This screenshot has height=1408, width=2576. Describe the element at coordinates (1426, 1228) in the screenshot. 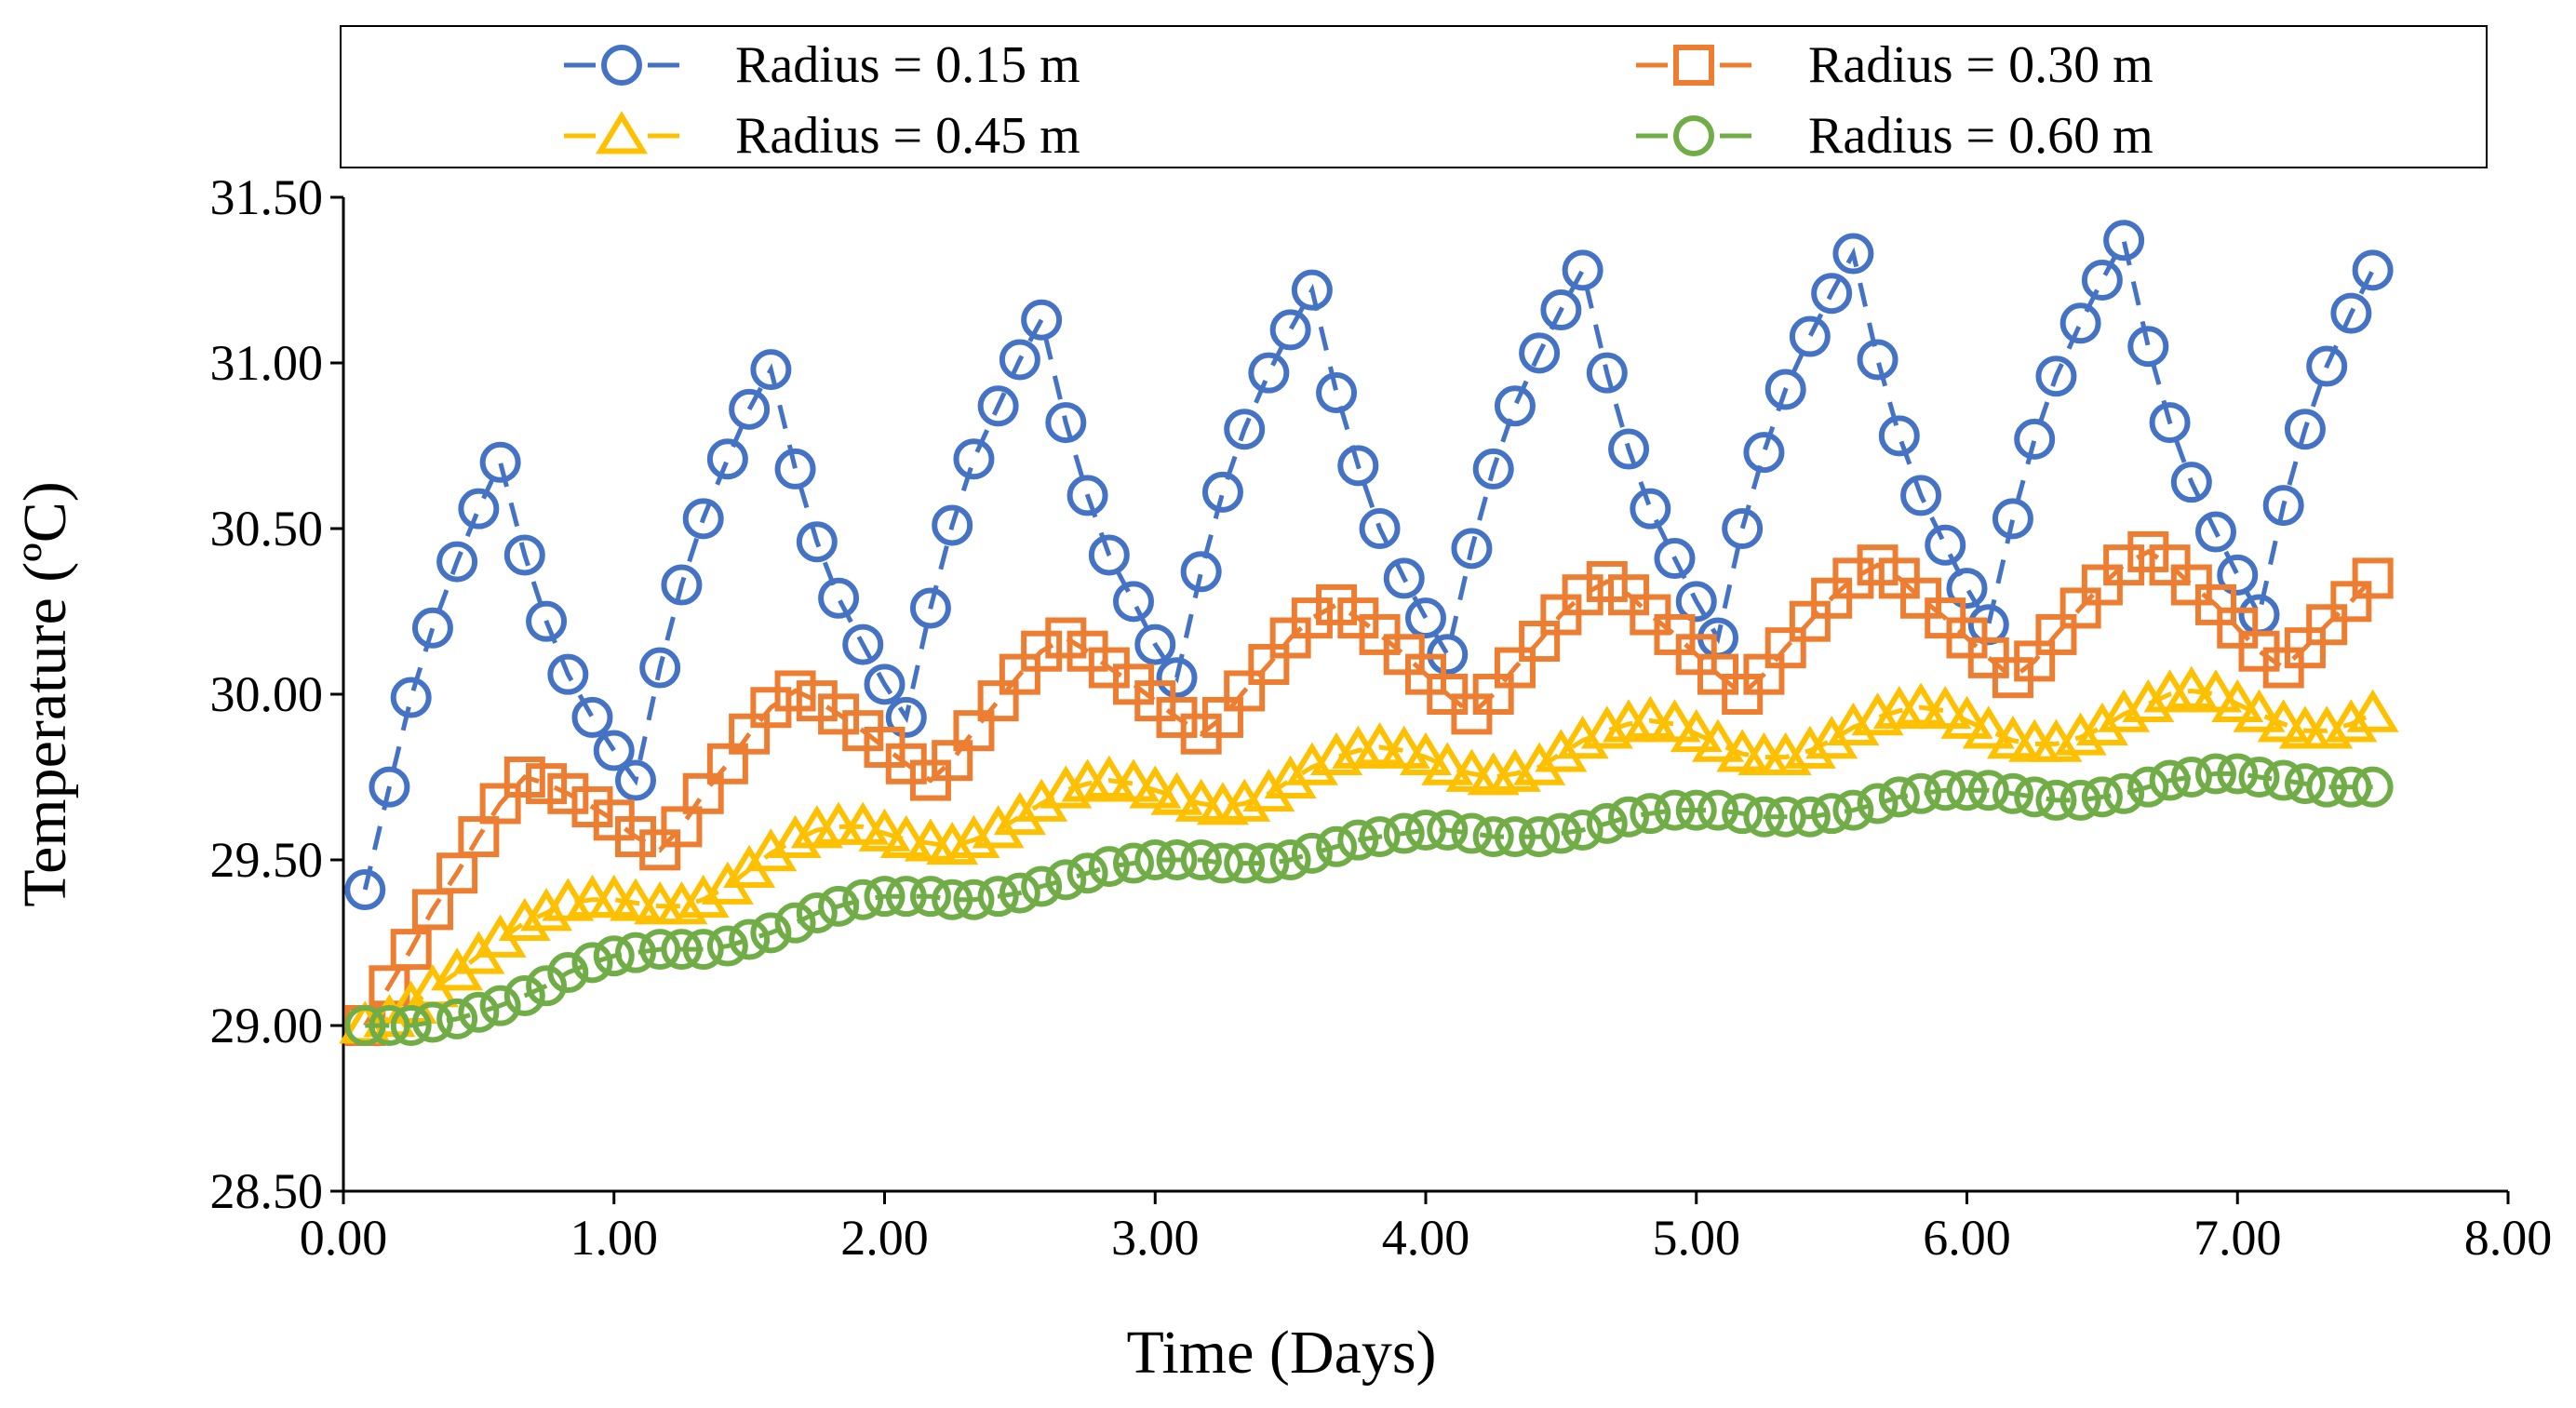

I see `x-axis-ticks: 0.00 1.00 2.00 3.00 4.00 5.00 6.00 7.00 8.00` at that location.